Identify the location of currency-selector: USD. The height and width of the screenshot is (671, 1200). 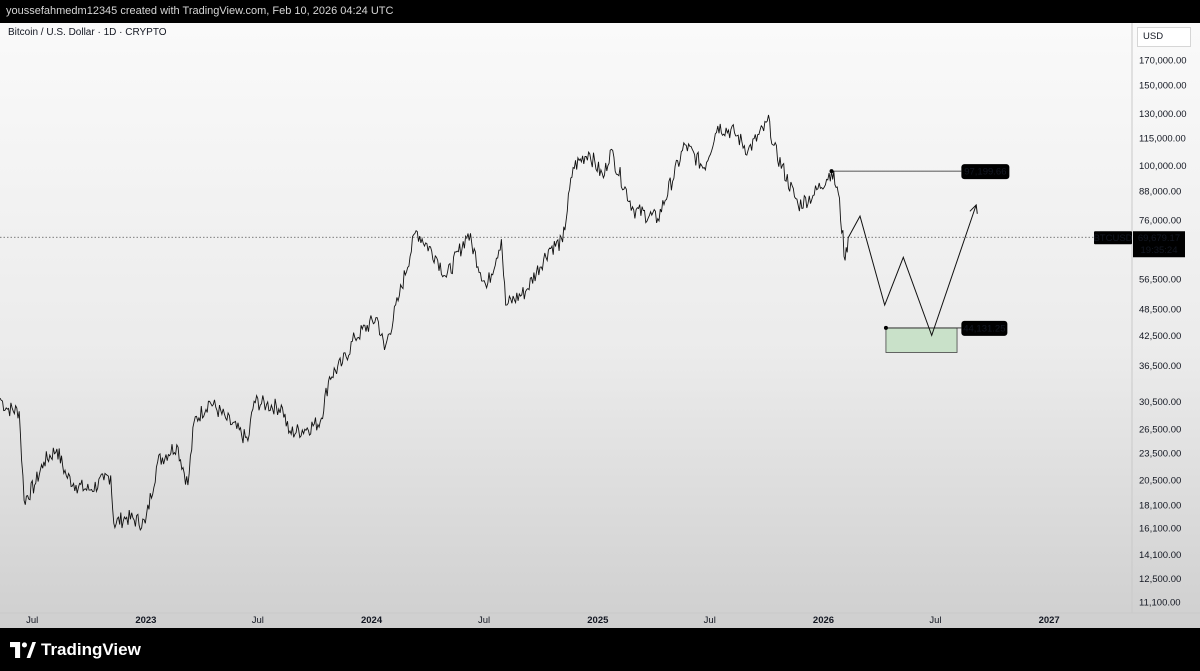
(1164, 37).